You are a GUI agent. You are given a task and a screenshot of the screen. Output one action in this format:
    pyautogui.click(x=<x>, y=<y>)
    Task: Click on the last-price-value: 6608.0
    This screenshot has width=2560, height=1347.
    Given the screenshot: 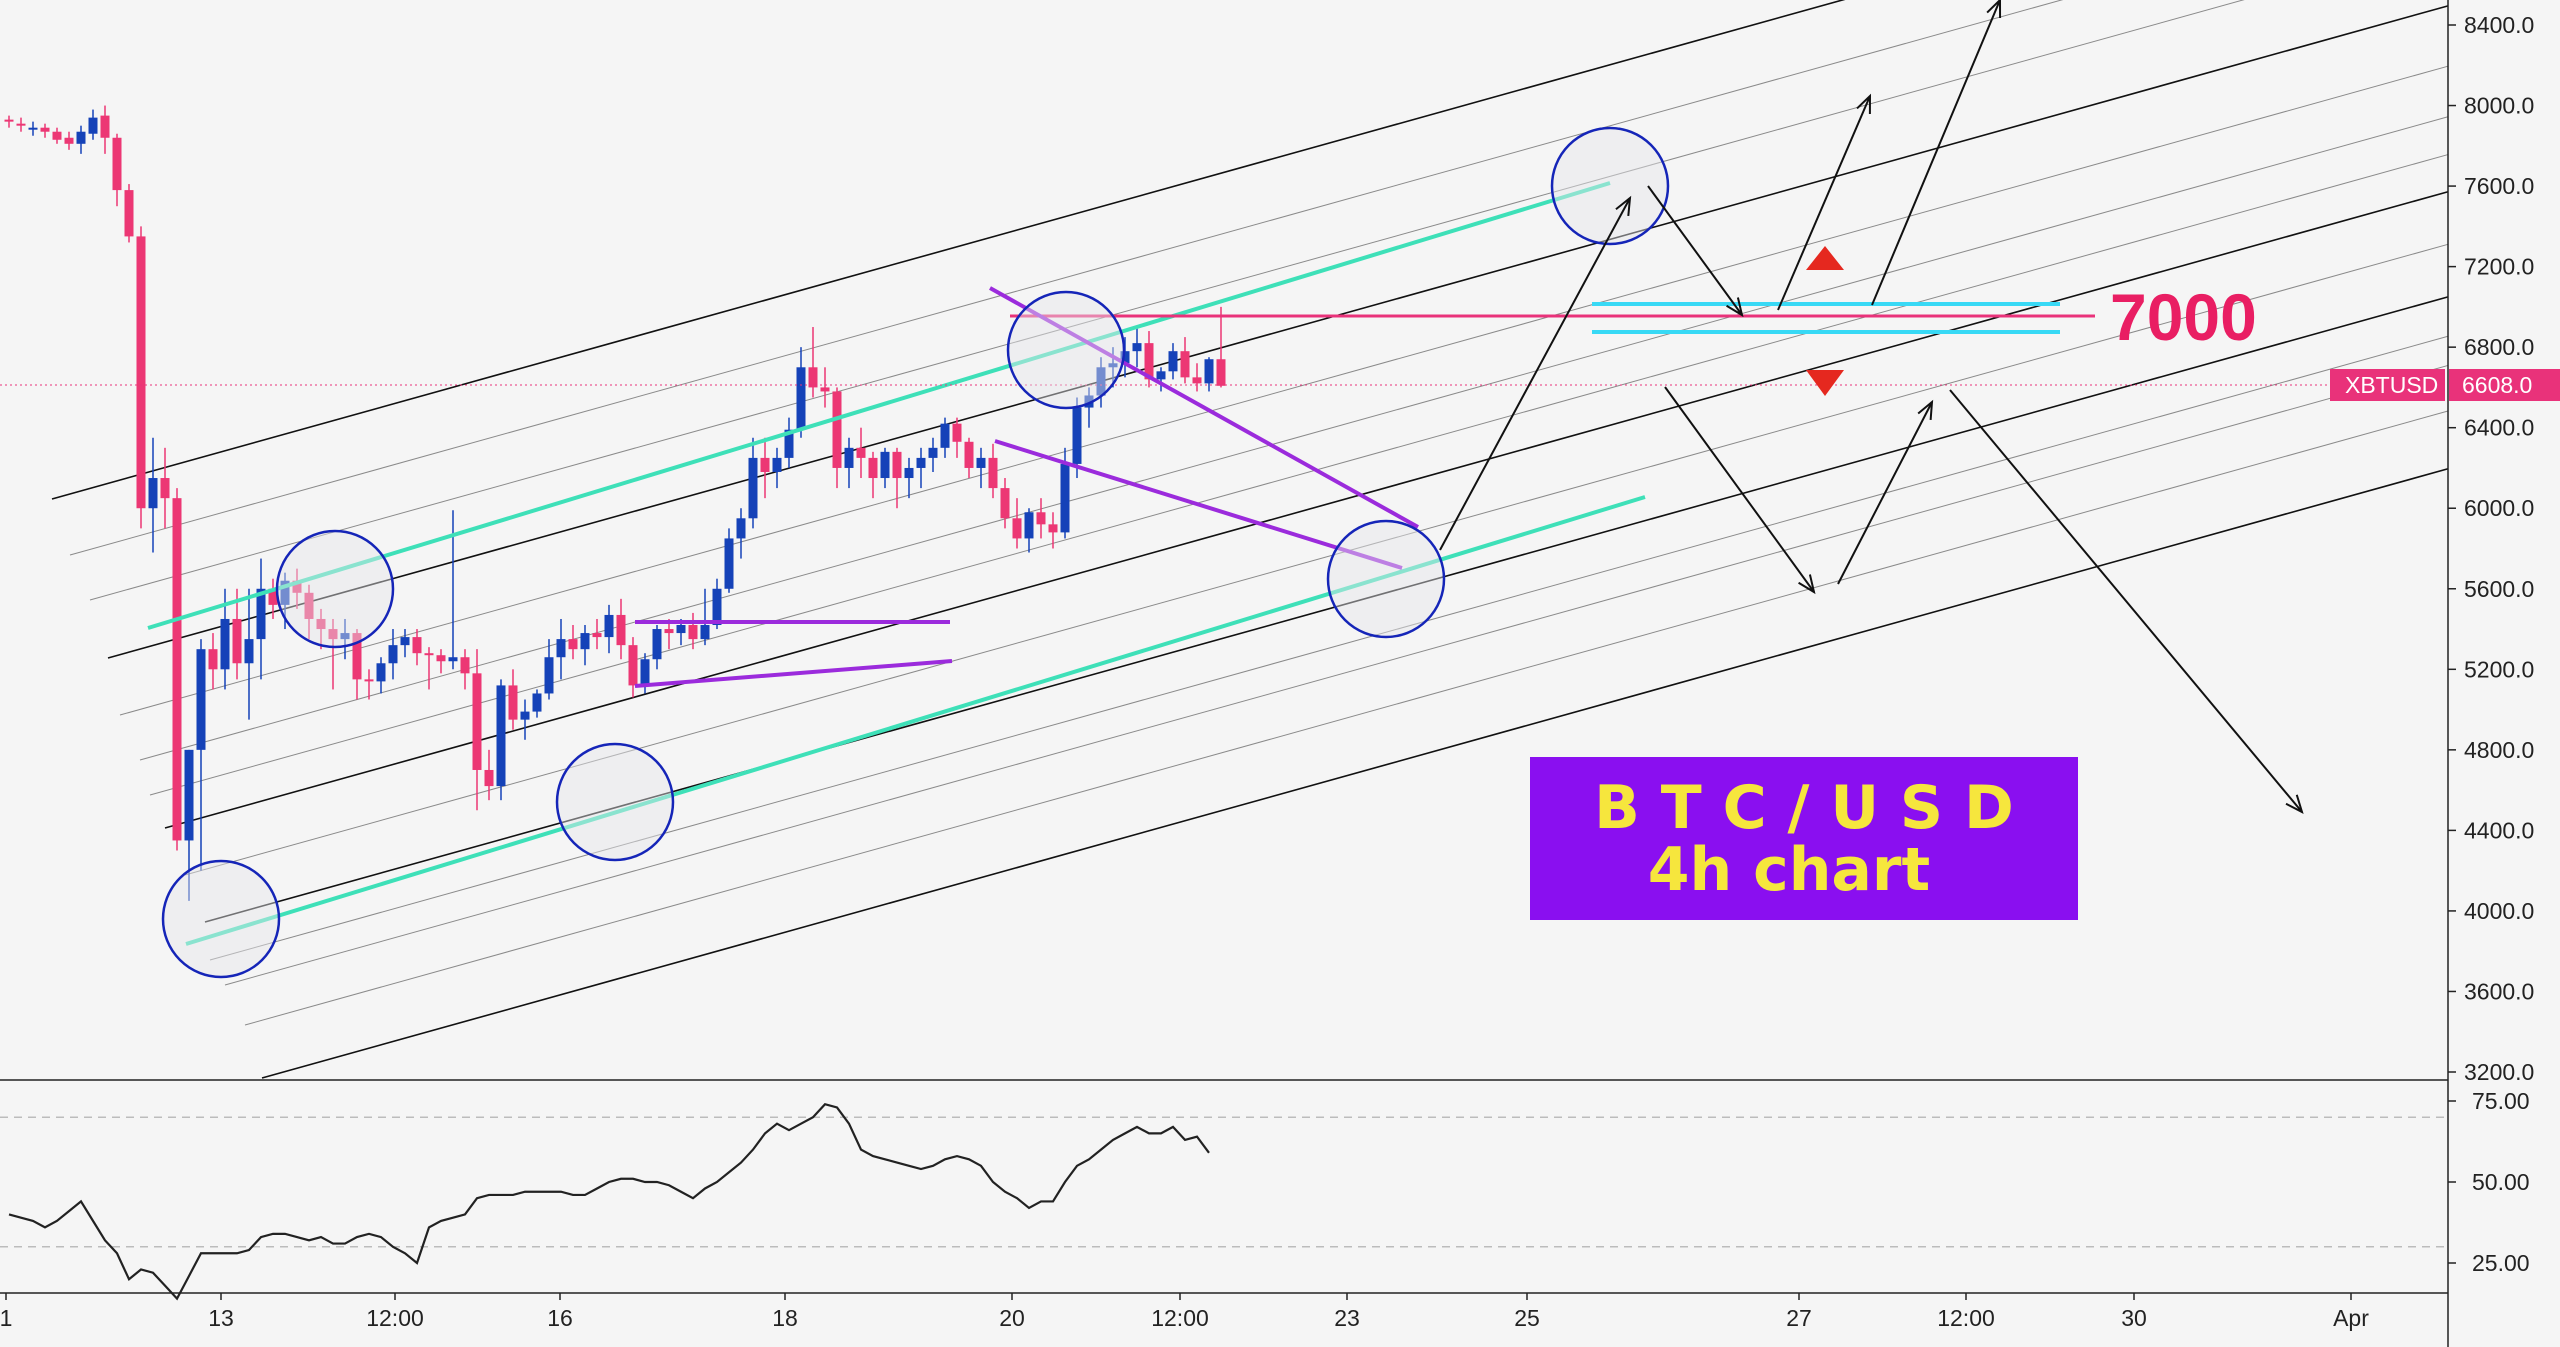 What is the action you would take?
    pyautogui.click(x=2497, y=385)
    